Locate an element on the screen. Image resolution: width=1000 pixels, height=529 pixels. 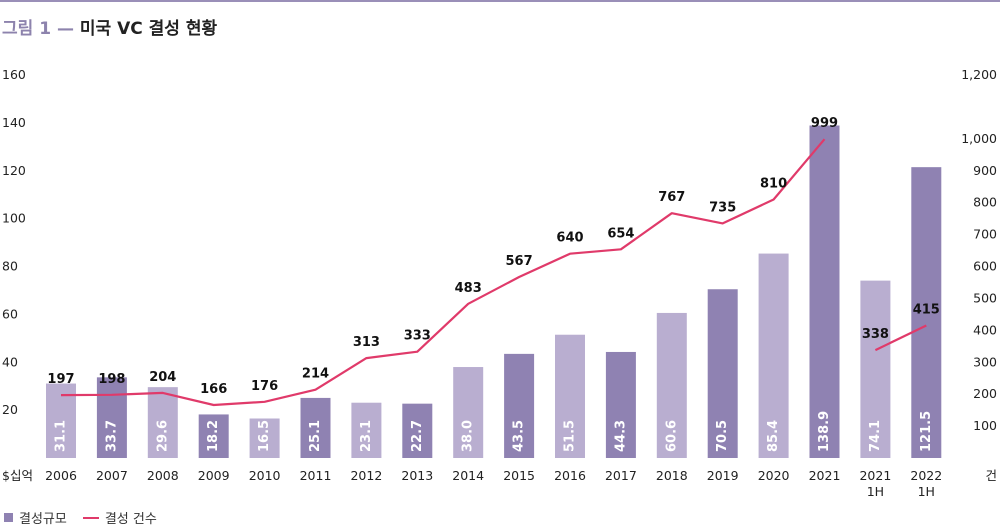
bar-value-label-14: 85.4 is located at coordinates (773, 436).